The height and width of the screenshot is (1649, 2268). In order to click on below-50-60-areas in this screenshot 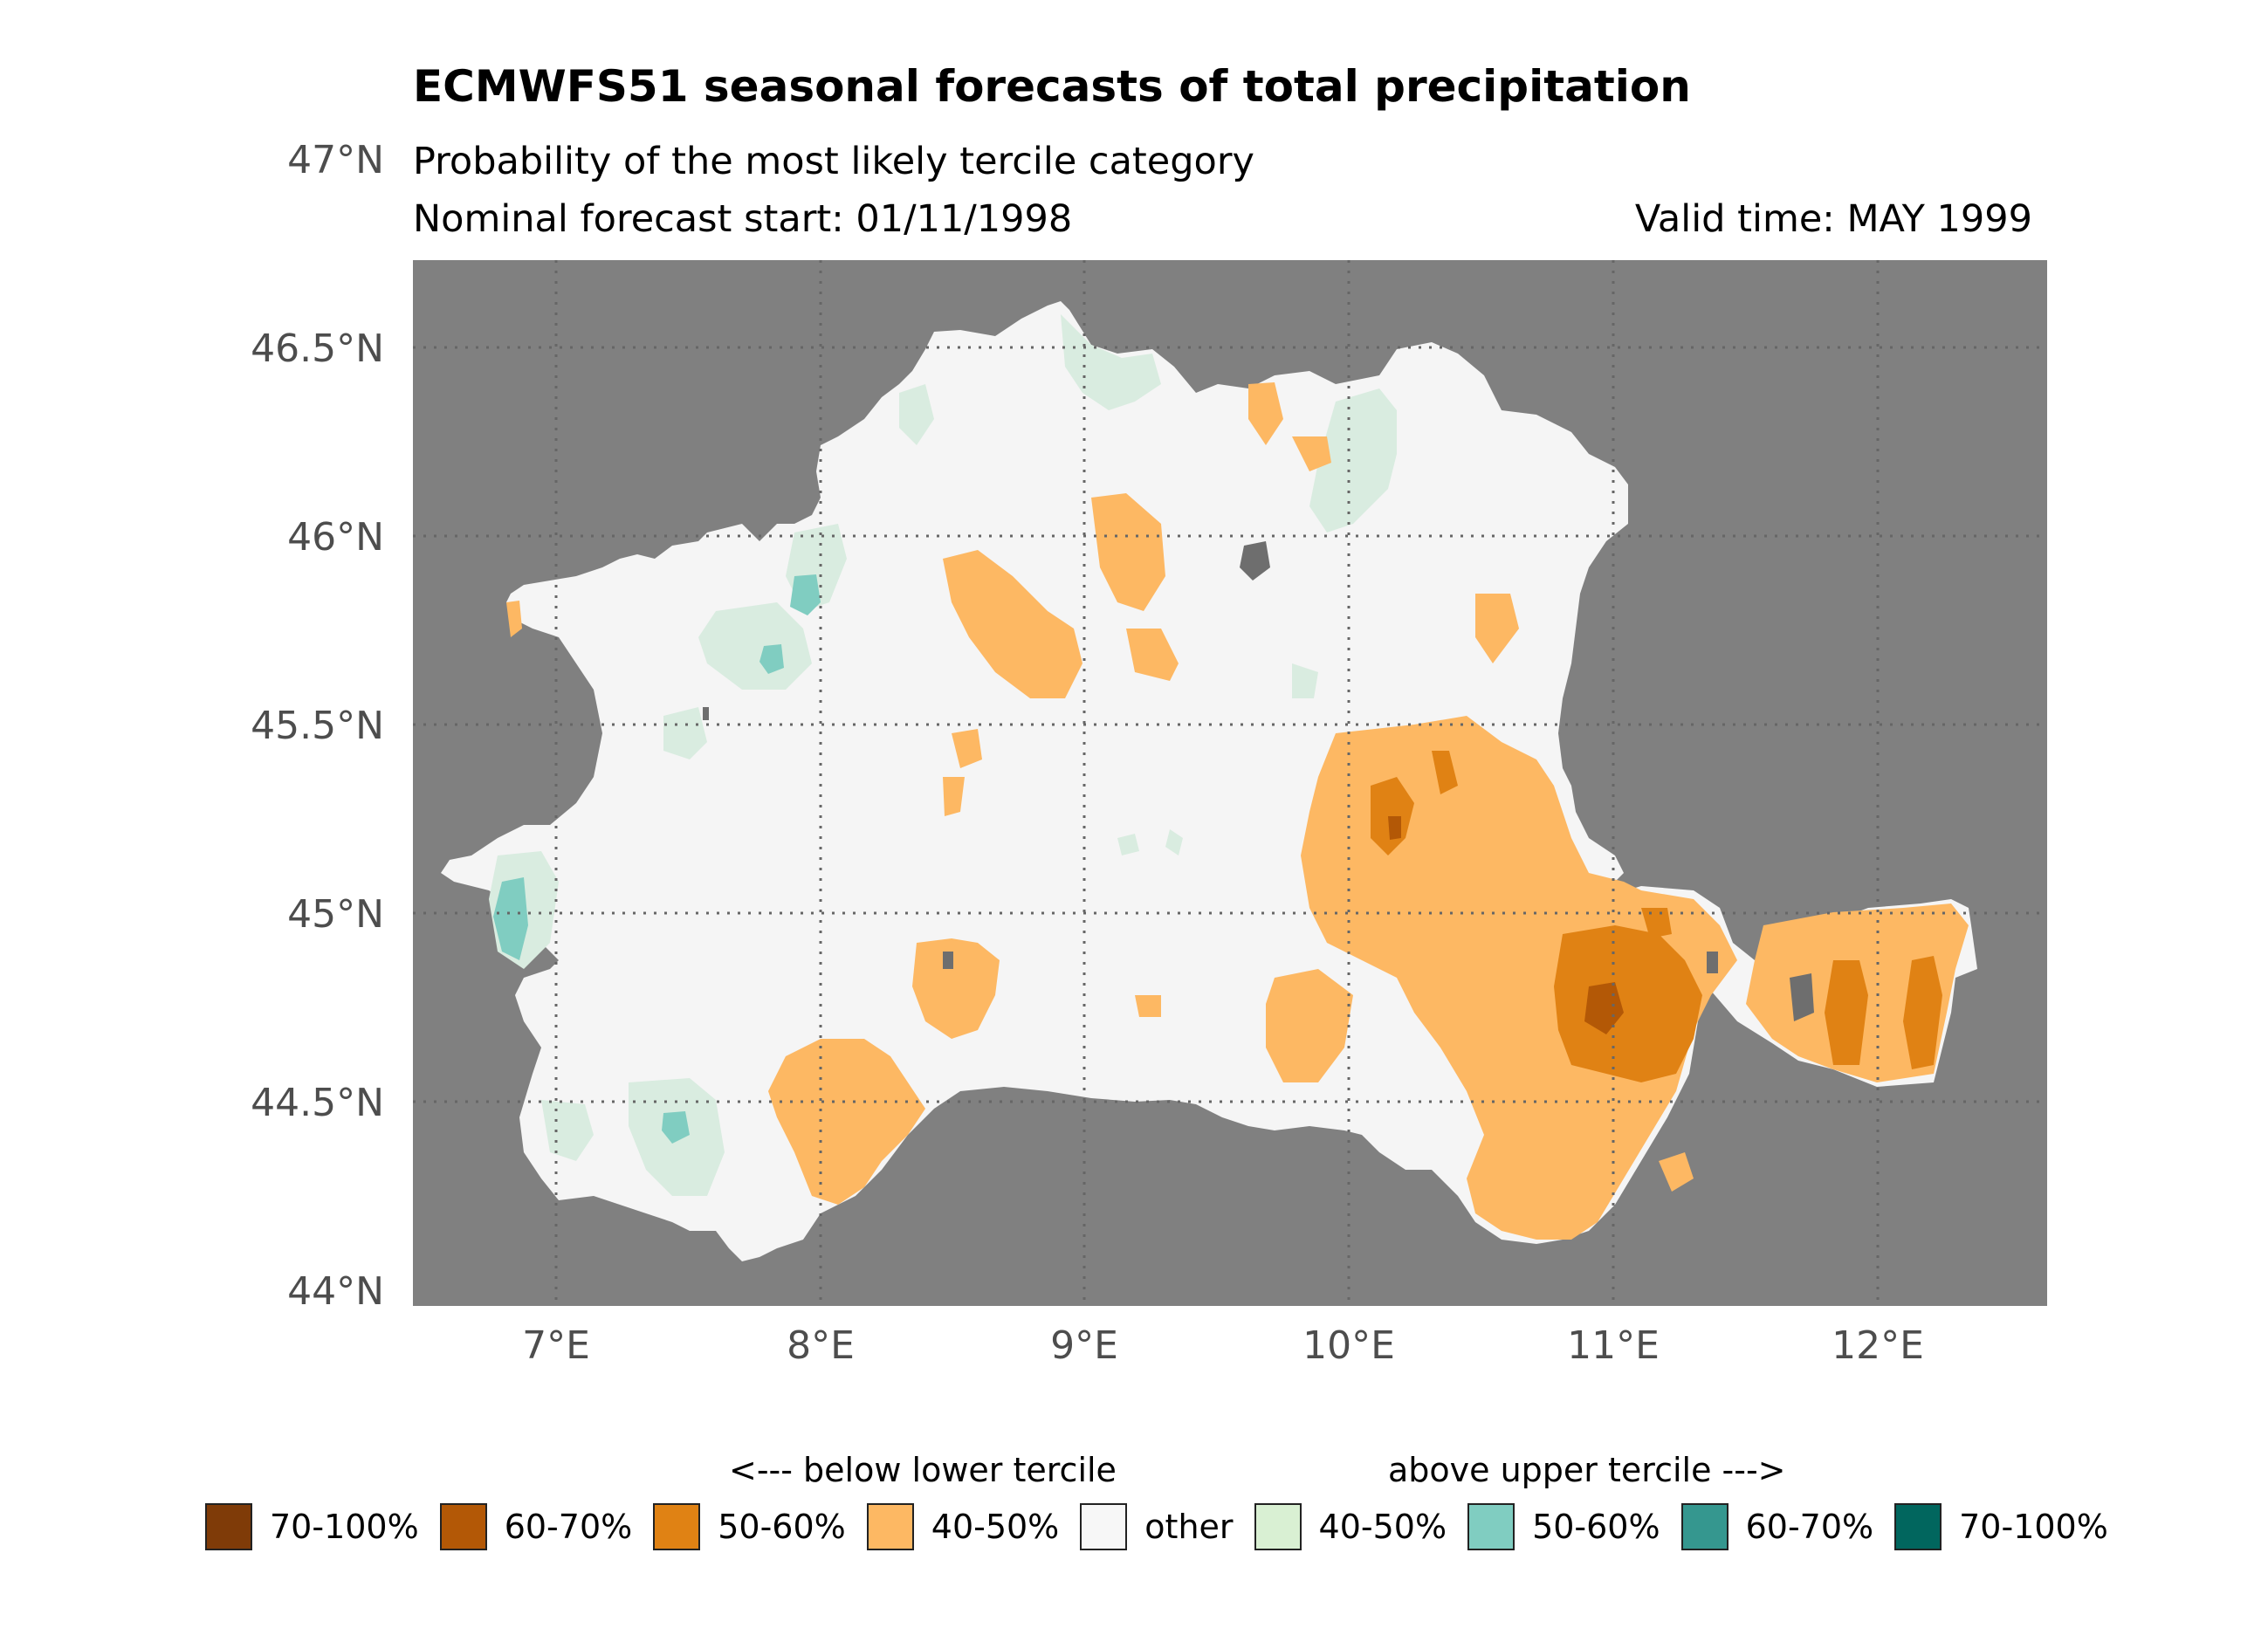, I will do `click(1656, 916)`.